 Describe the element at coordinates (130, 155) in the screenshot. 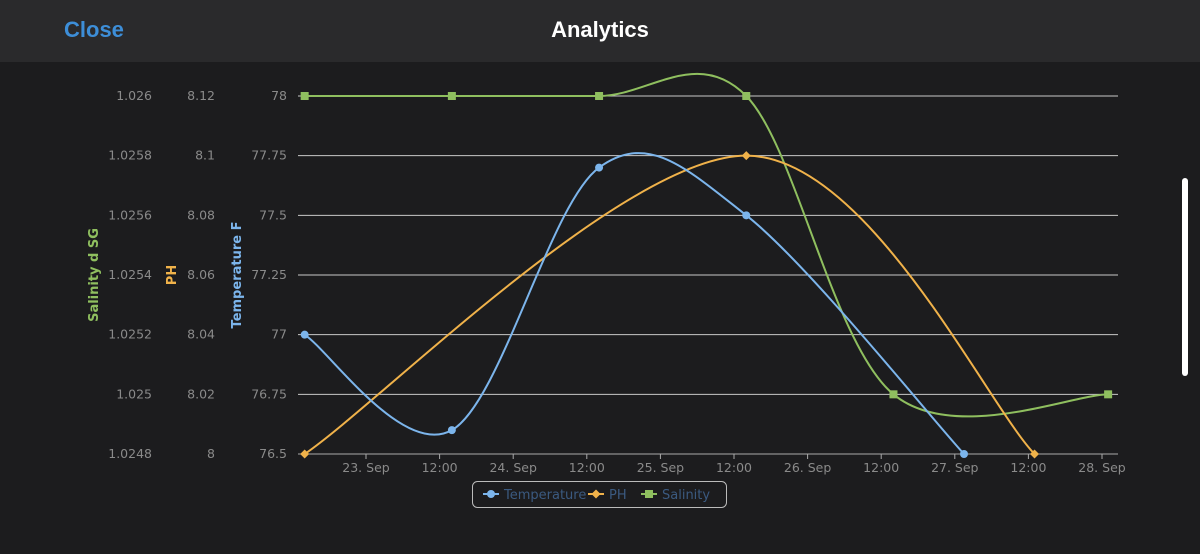

I see `y-tick-label-sal: 1.0258` at that location.